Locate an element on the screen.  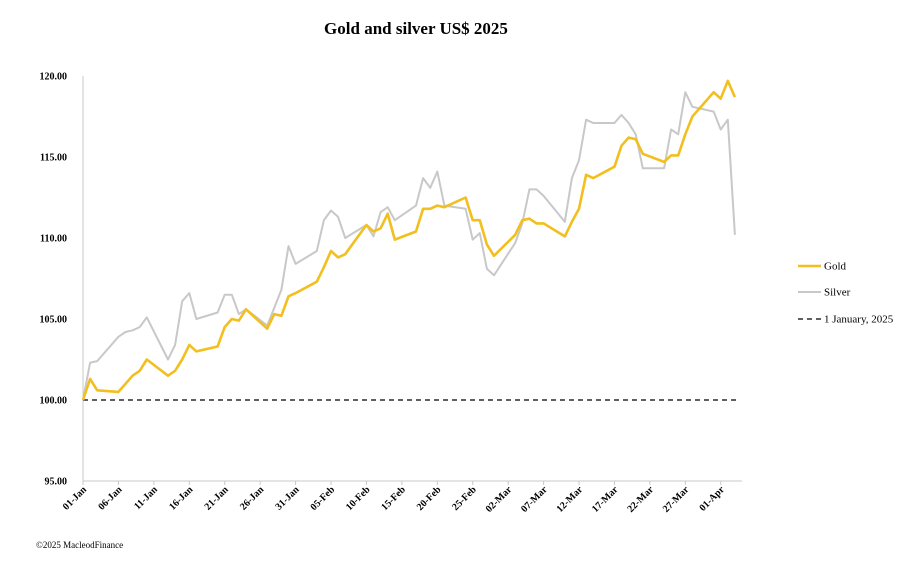
y-tick-label: 115.00 is located at coordinates (53, 158).